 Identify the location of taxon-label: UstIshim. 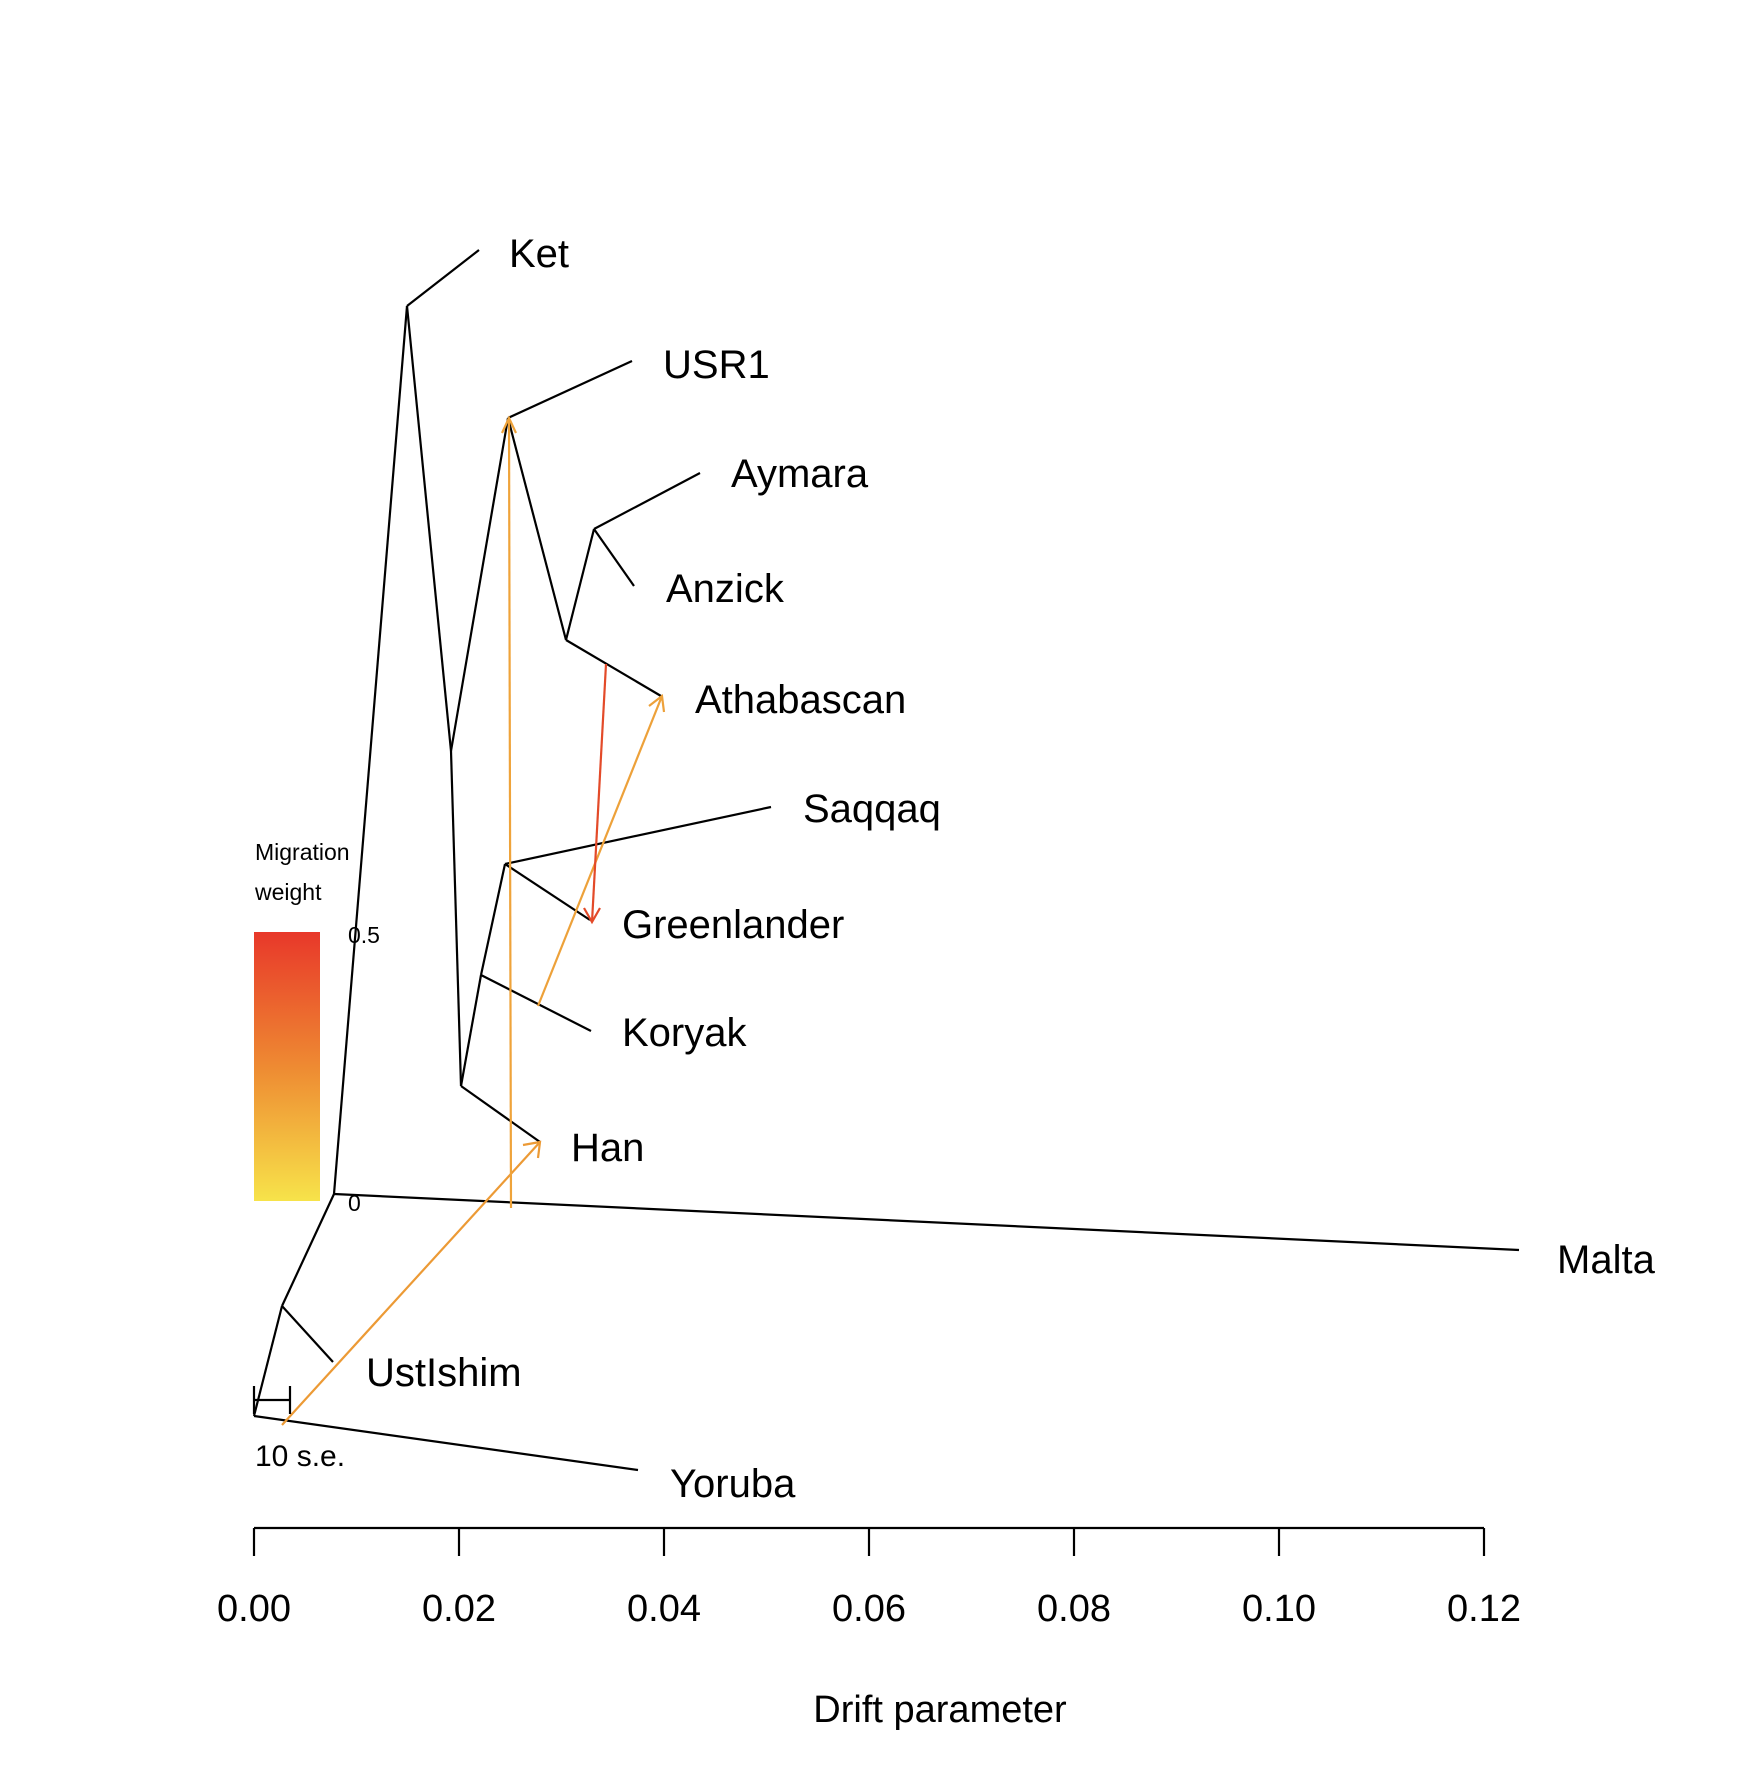
(444, 1373).